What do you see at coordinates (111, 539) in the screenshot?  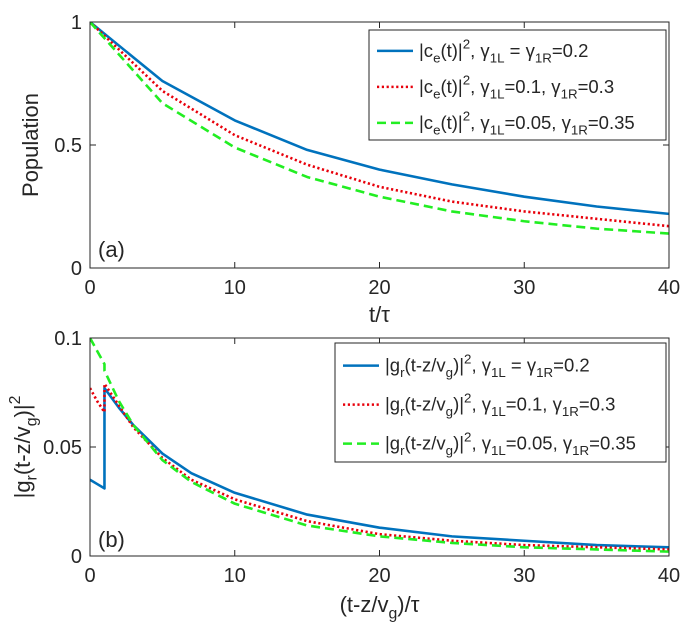 I see `panel-label: (b)` at bounding box center [111, 539].